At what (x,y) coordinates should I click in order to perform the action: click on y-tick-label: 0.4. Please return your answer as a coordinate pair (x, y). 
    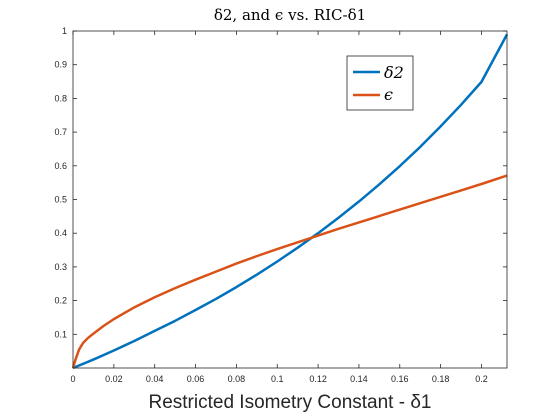
    Looking at the image, I should click on (60, 233).